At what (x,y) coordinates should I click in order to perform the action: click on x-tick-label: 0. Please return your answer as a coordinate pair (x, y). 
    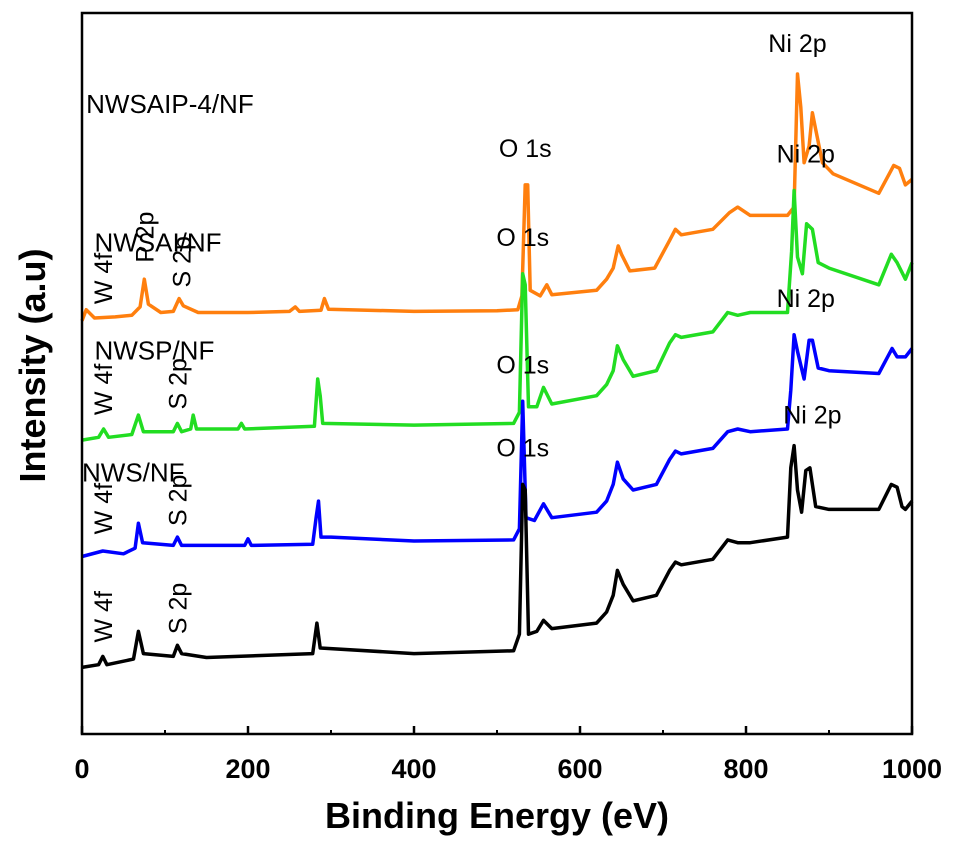
    Looking at the image, I should click on (81, 769).